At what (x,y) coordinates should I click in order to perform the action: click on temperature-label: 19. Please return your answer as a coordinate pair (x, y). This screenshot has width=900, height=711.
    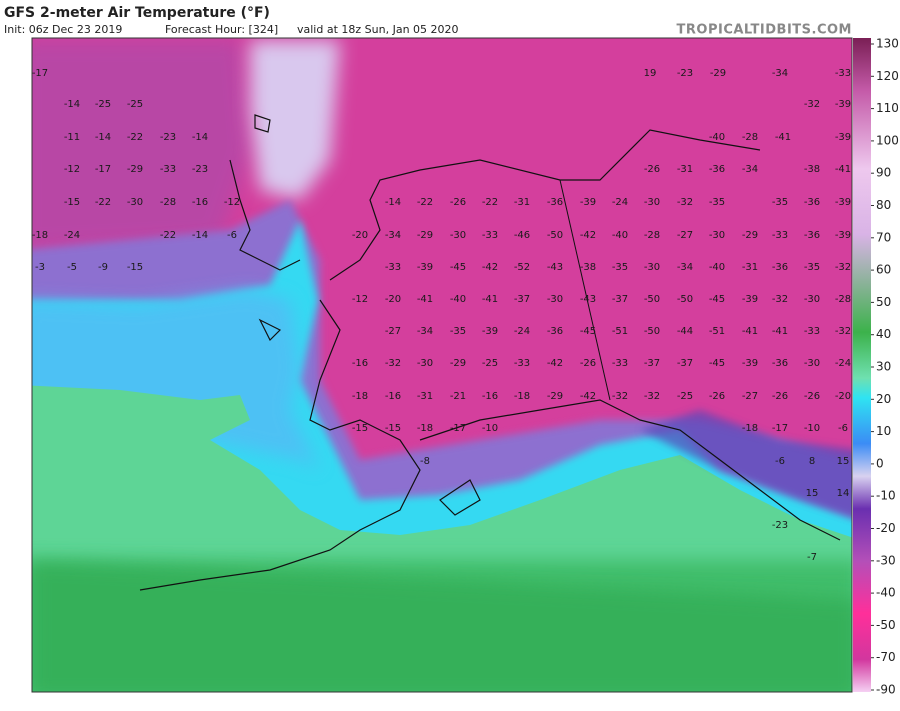
    Looking at the image, I should click on (650, 73).